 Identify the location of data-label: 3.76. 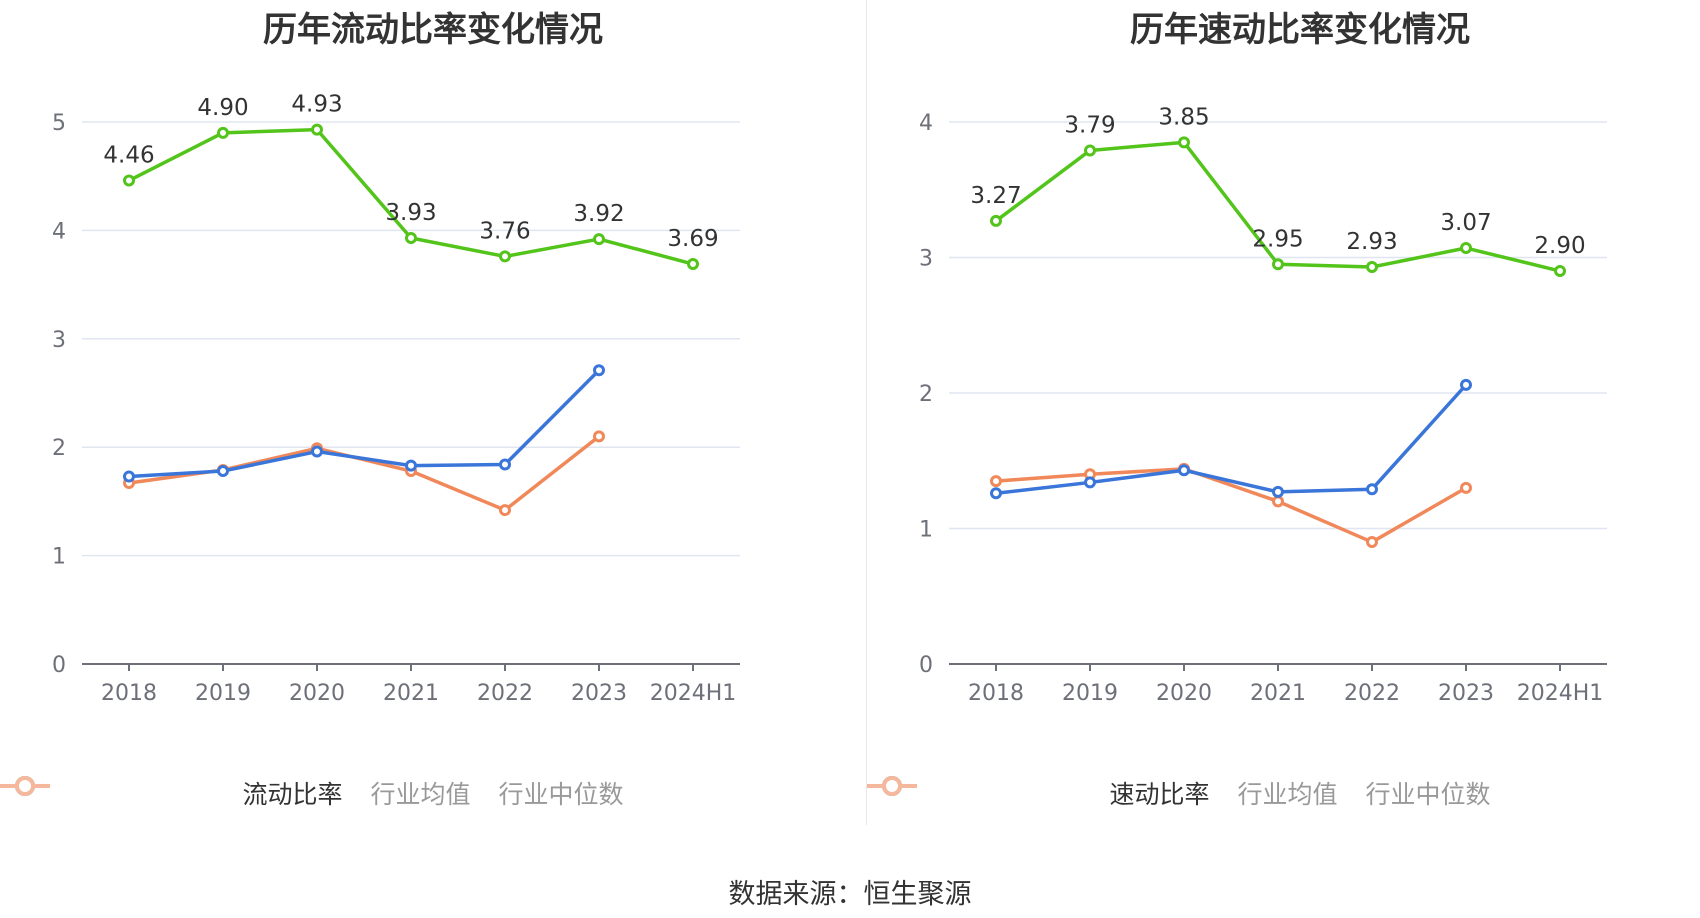
(504, 231).